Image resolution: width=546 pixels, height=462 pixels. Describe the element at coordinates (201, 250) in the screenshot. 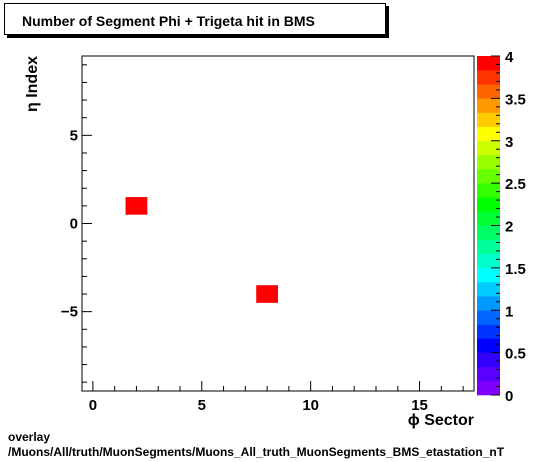

I see `heatmap-cells` at that location.